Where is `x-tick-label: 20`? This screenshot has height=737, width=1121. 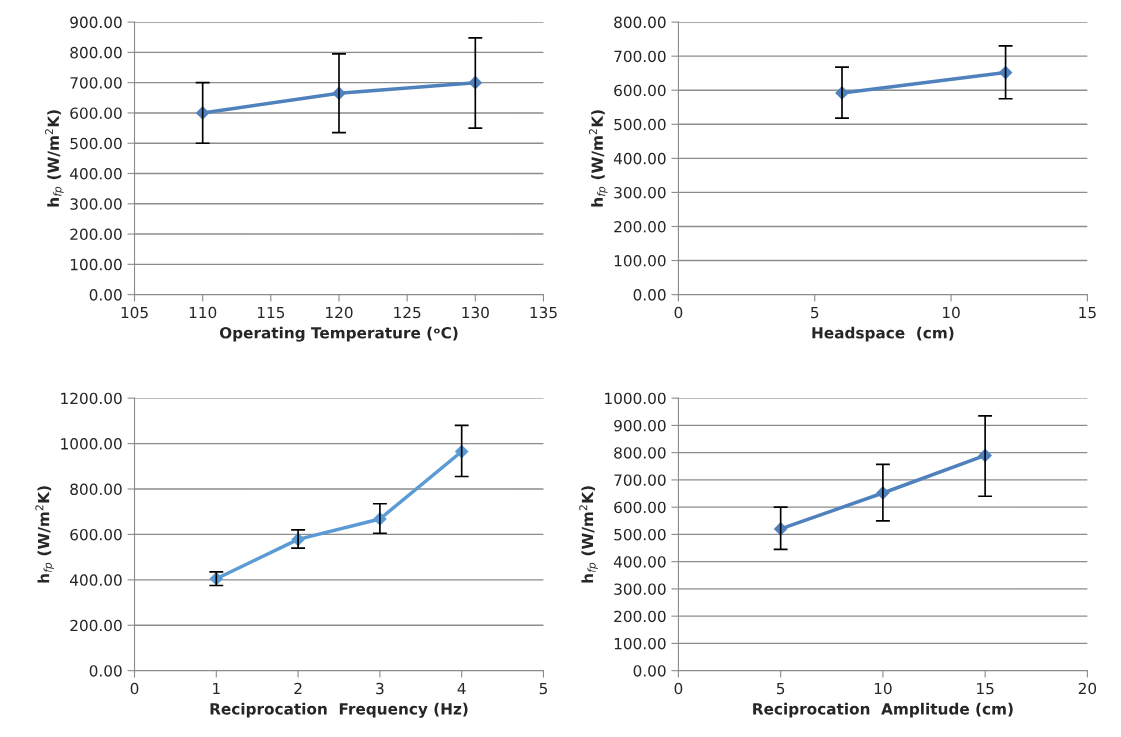 x-tick-label: 20 is located at coordinates (1087, 688).